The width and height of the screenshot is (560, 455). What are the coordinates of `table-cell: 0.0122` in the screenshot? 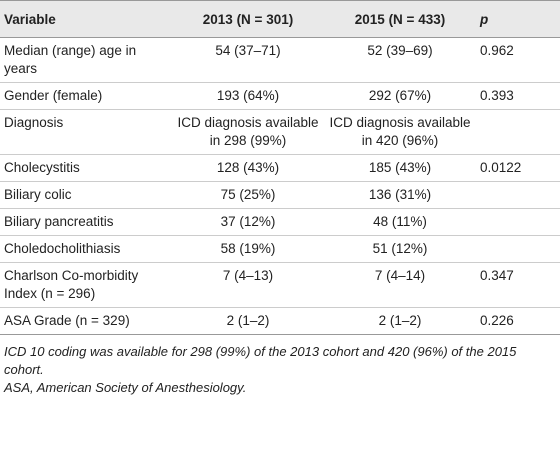 It's located at (518, 168).